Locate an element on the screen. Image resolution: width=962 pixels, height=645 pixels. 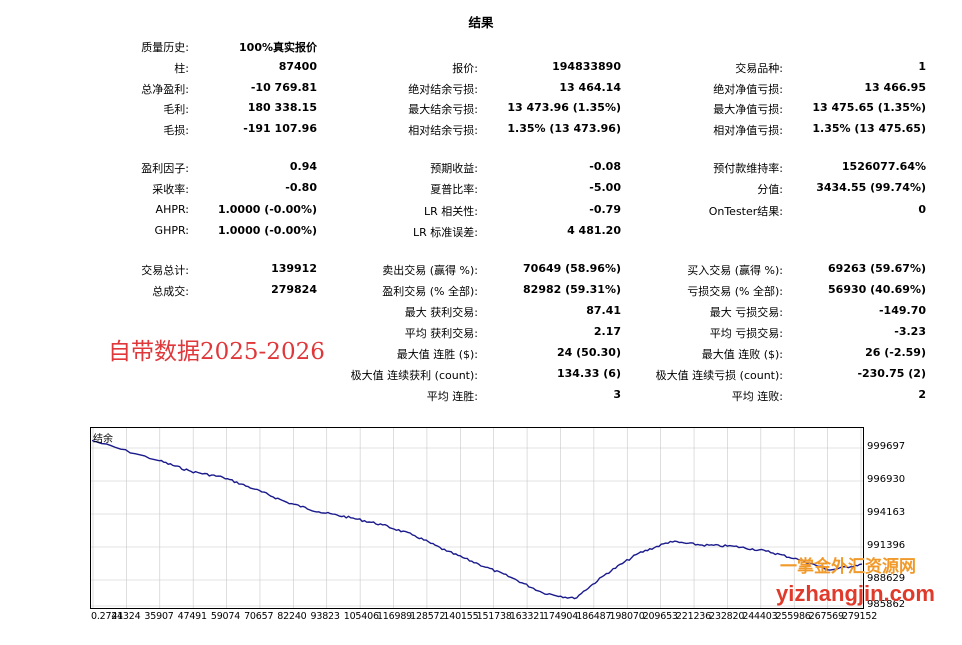
stat-value: -0.80 is located at coordinates (301, 187).